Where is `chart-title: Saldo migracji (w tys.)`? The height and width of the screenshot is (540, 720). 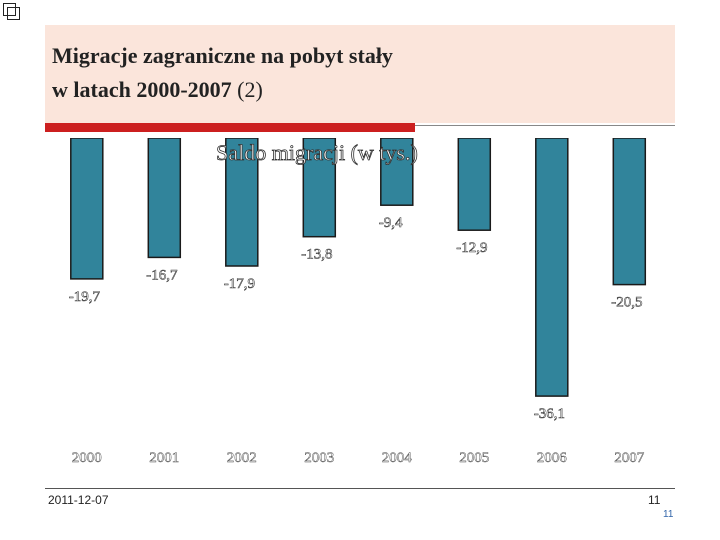
chart-title: Saldo migracji (w tys.) is located at coordinates (317, 152).